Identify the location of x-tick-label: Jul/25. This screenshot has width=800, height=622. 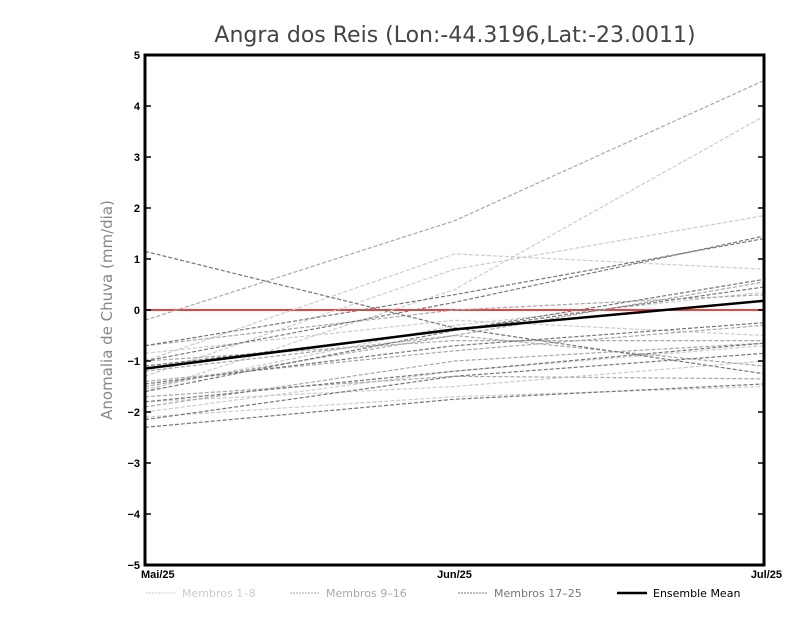
(766, 575).